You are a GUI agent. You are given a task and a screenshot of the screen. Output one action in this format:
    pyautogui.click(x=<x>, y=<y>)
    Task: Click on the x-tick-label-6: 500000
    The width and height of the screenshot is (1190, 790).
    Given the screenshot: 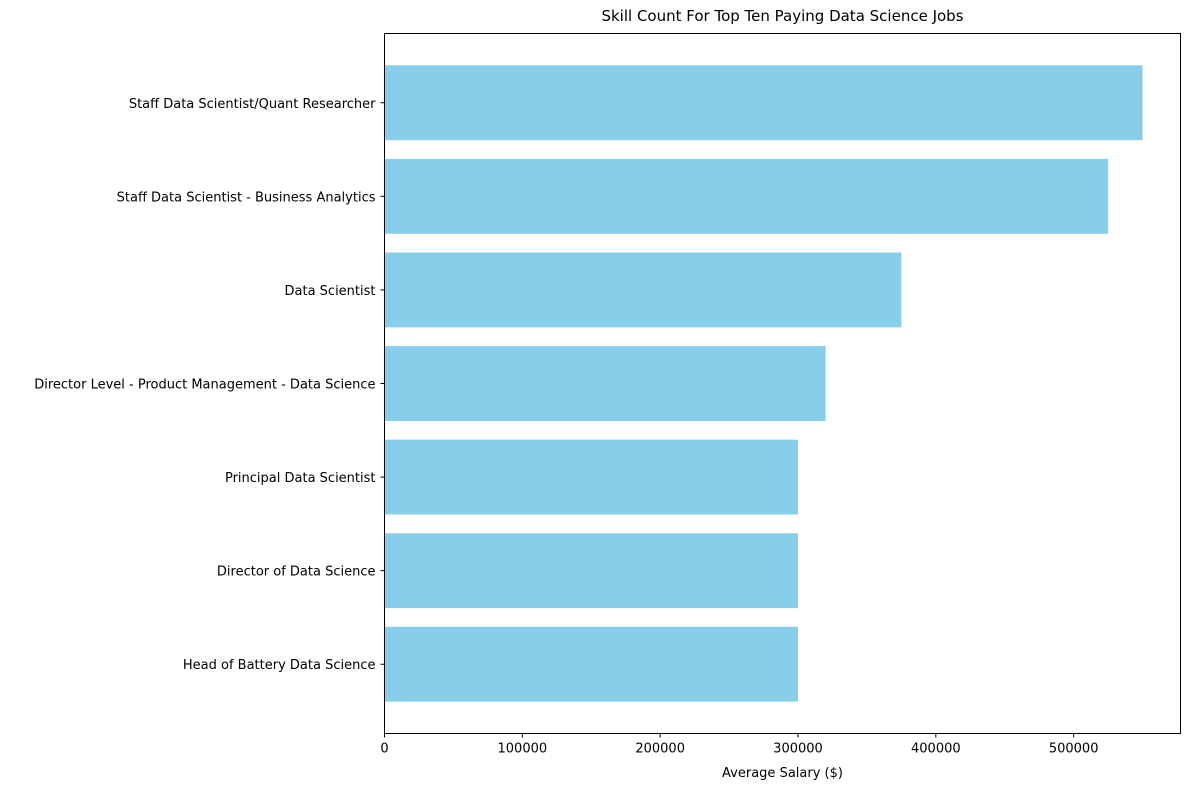 What is the action you would take?
    pyautogui.click(x=1074, y=749)
    